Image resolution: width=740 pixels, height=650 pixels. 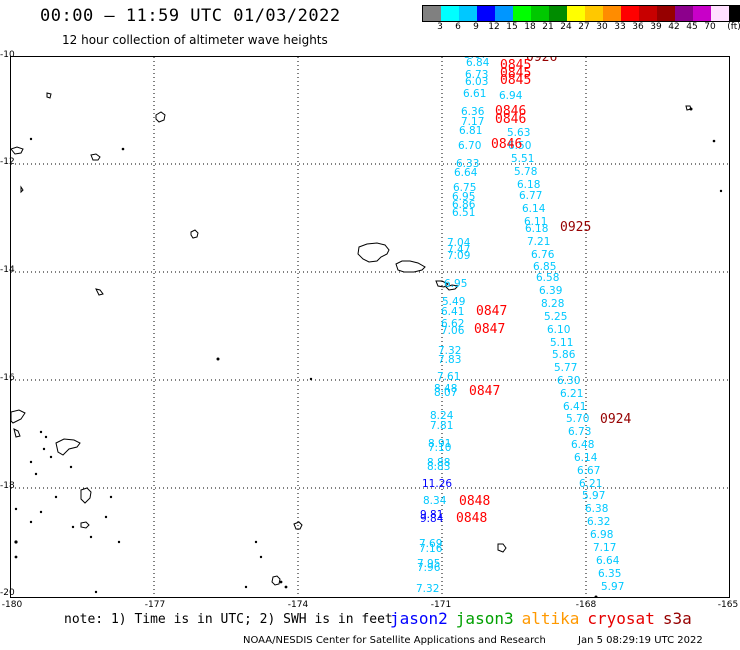 What do you see at coordinates (435, 501) in the screenshot?
I see `wave-height-value: 8.34` at bounding box center [435, 501].